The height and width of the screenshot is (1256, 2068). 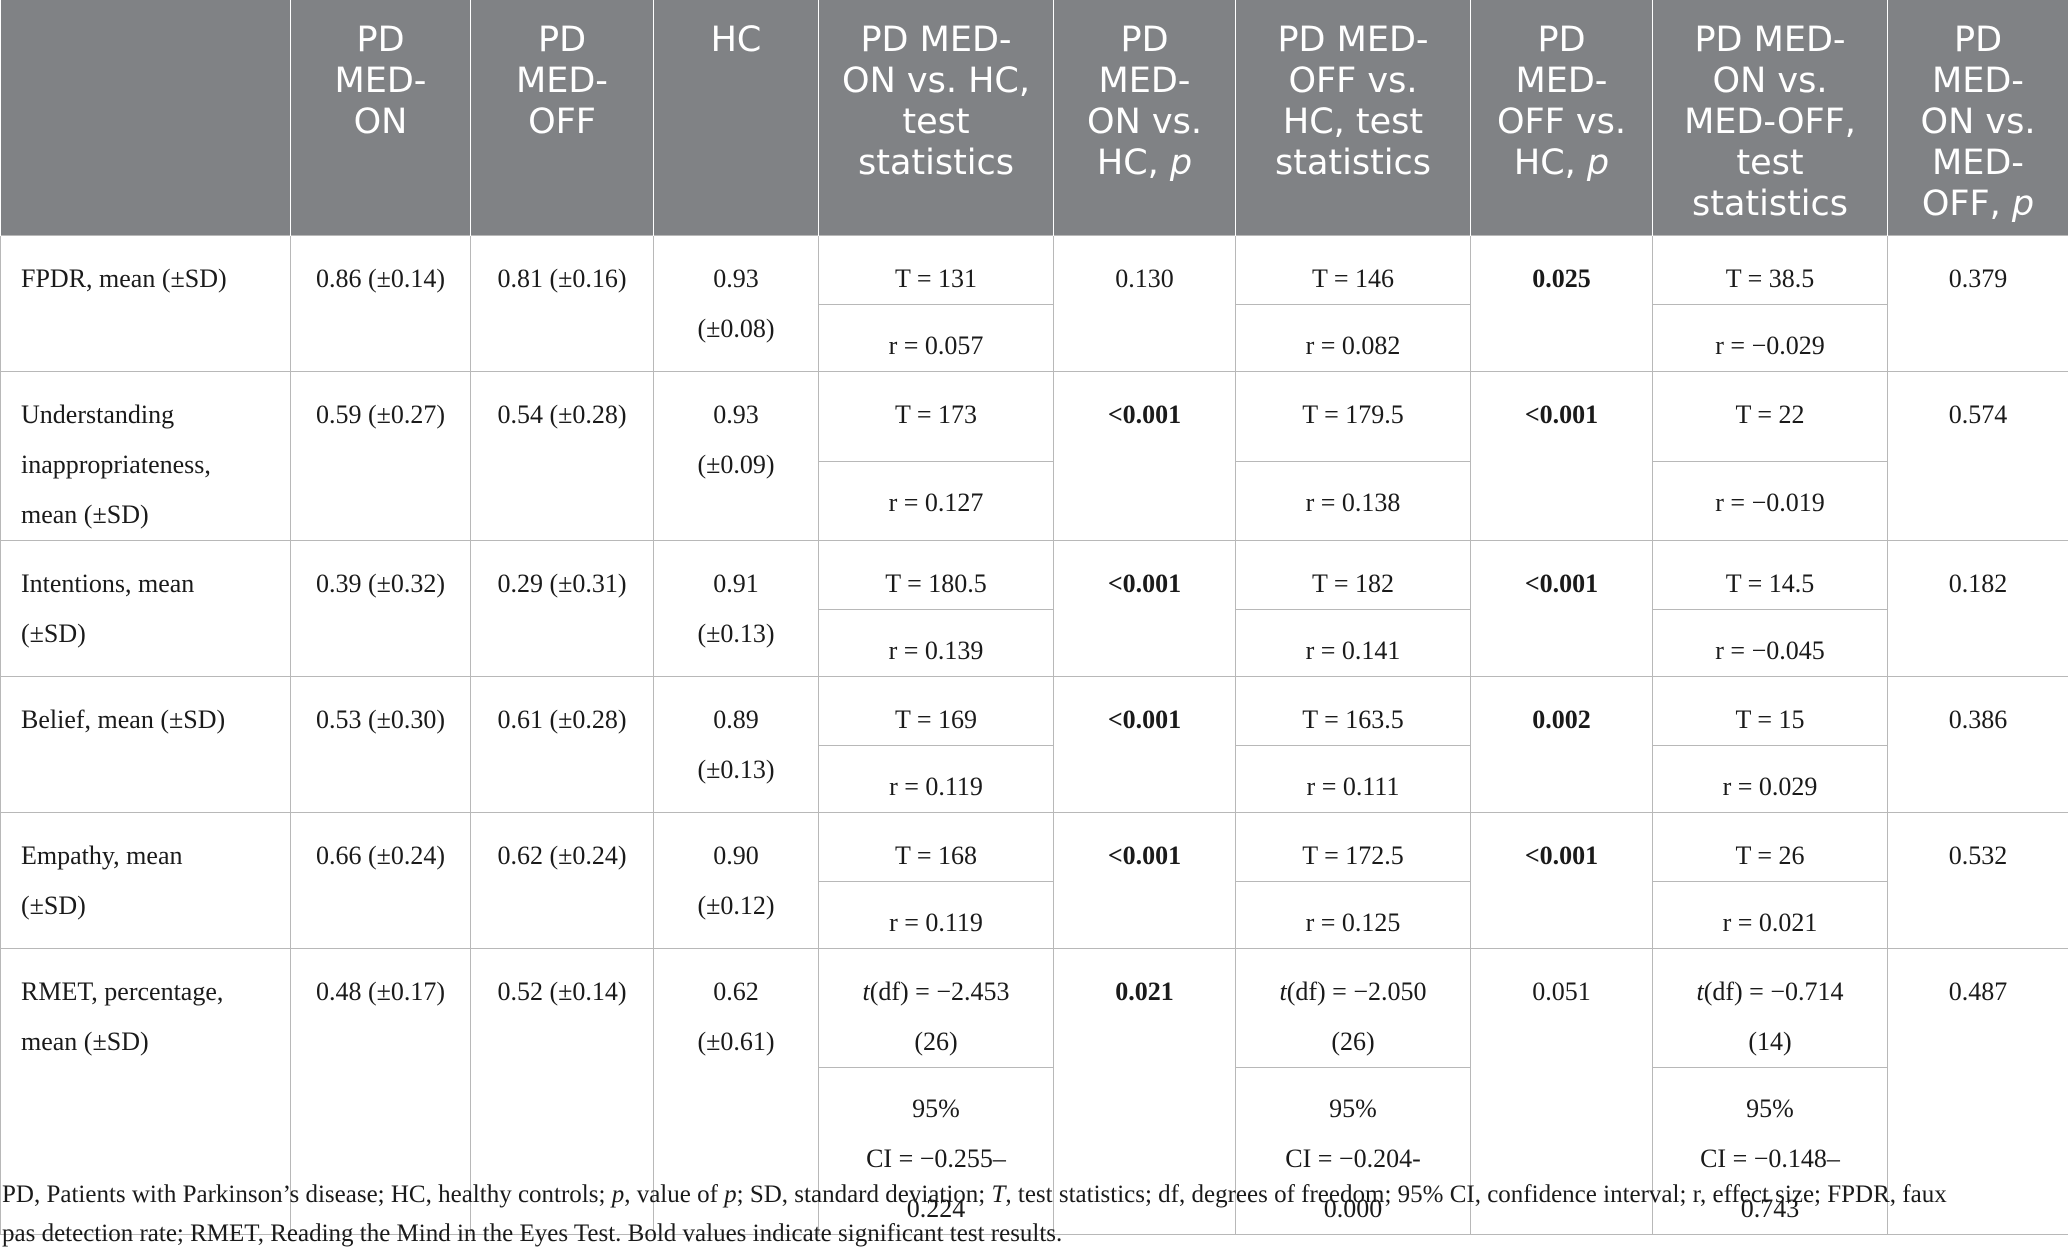 What do you see at coordinates (936, 1151) in the screenshot?
I see `on-vs-hc-effect-size: 95% CI = −0.255– 0.224` at bounding box center [936, 1151].